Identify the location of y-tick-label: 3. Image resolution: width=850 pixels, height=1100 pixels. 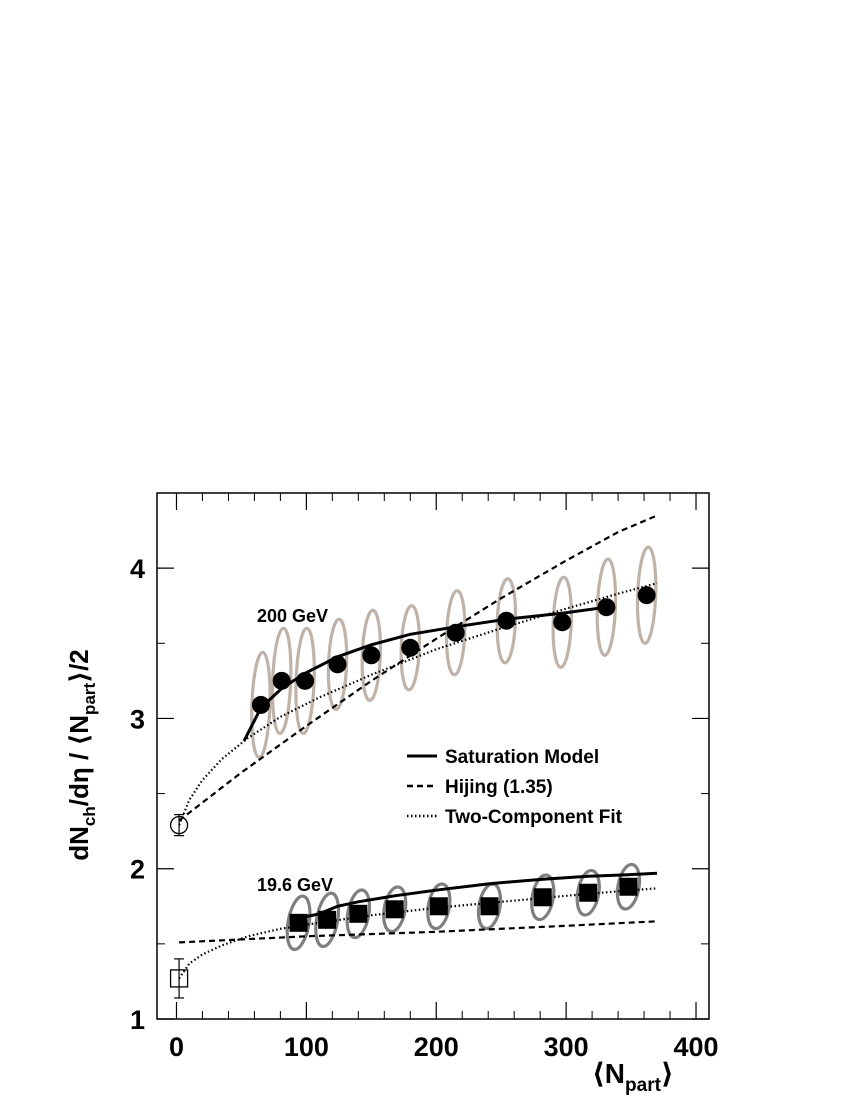
(137, 719).